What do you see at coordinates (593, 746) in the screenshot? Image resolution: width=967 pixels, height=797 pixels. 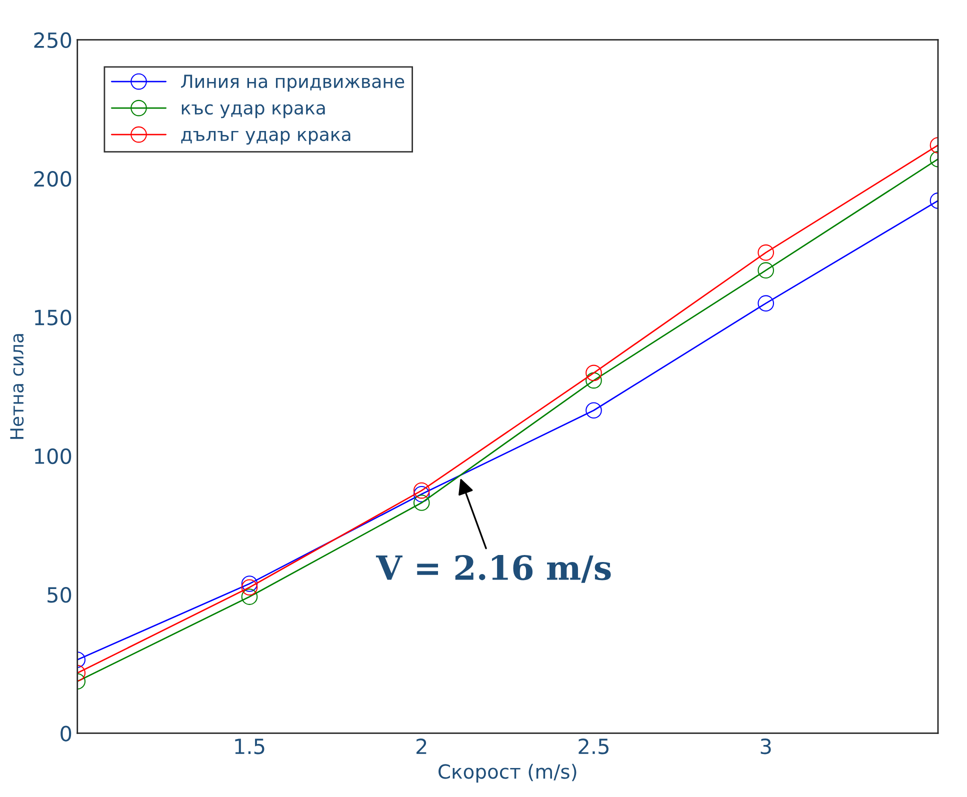 I see `x-tick-label: 2.5` at bounding box center [593, 746].